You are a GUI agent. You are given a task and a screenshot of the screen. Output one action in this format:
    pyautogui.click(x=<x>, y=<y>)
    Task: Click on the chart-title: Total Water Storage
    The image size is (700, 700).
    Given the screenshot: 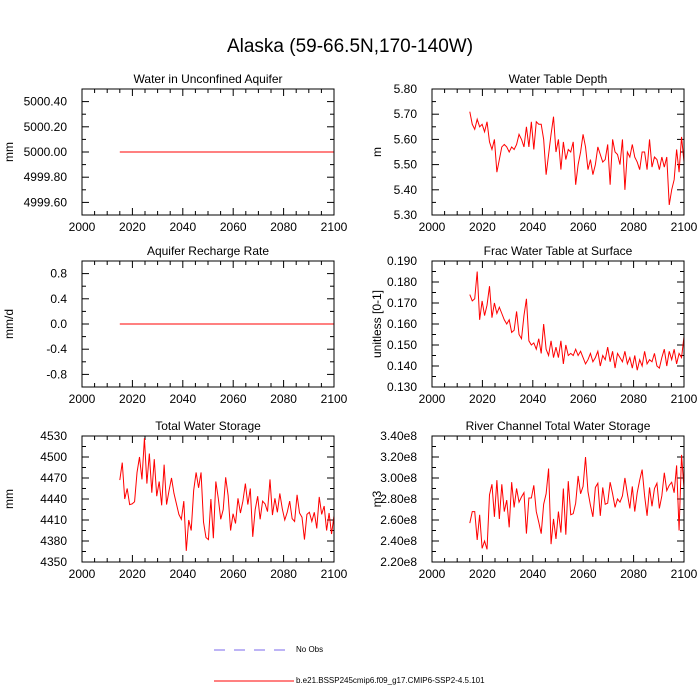 What is the action you would take?
    pyautogui.click(x=208, y=426)
    